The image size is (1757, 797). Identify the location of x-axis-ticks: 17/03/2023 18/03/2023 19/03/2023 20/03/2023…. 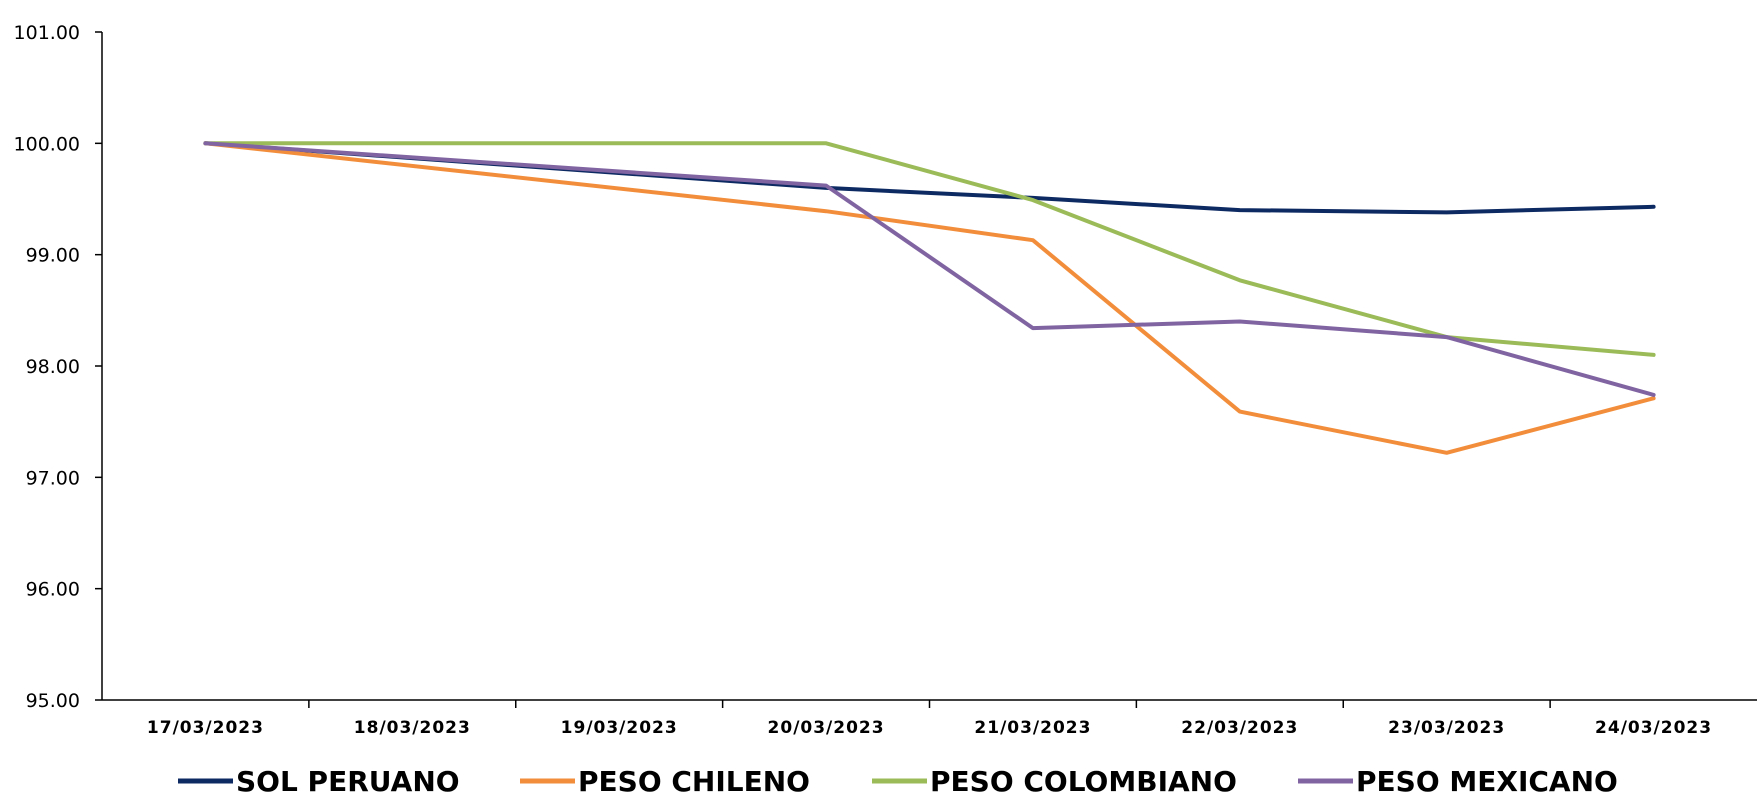
(929, 719).